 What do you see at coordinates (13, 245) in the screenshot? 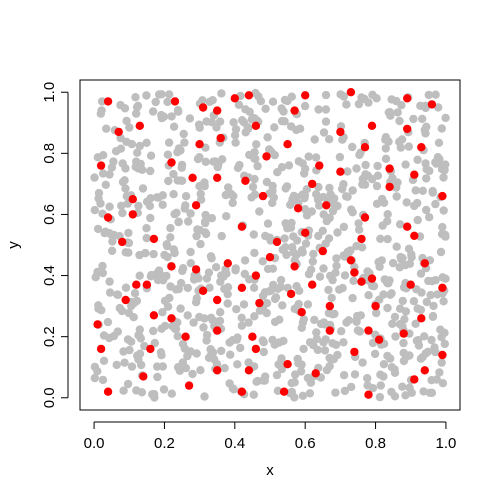
I see `y-axis-label: y` at bounding box center [13, 245].